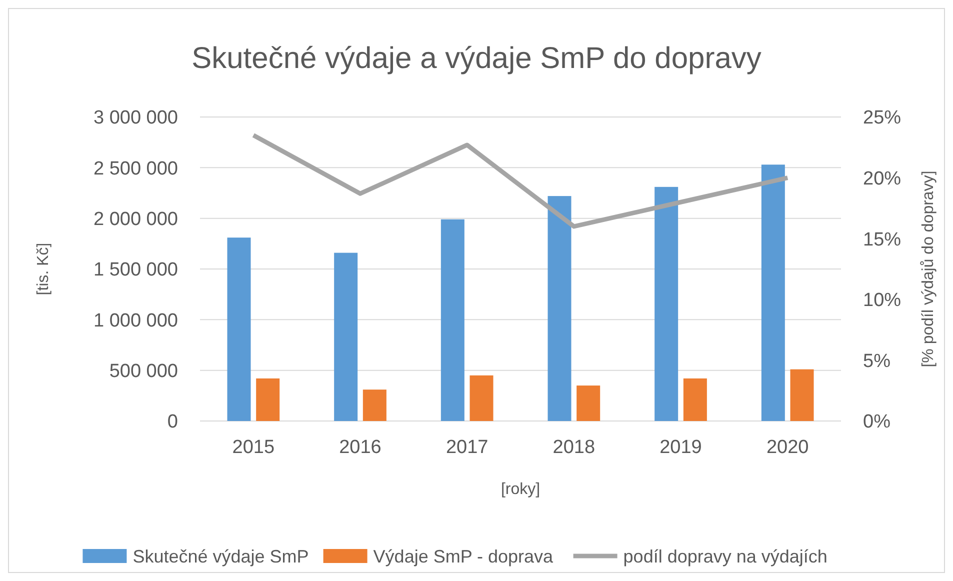 Image resolution: width=953 pixels, height=581 pixels. I want to click on x-tick-label: 2015, so click(253, 447).